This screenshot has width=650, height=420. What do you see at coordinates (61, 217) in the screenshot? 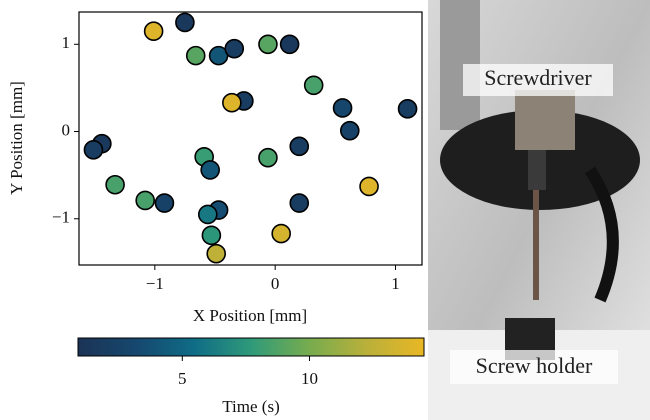
I see `y-tick-label: −1` at bounding box center [61, 217].